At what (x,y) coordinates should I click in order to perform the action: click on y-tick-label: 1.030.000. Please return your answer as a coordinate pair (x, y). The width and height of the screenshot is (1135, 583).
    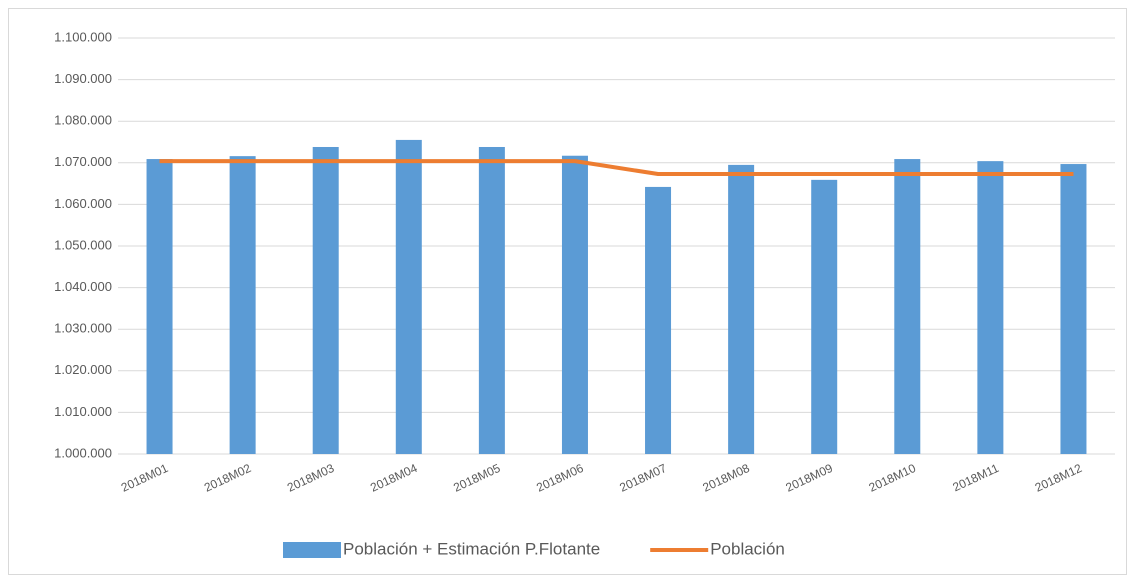
    Looking at the image, I should click on (83, 328).